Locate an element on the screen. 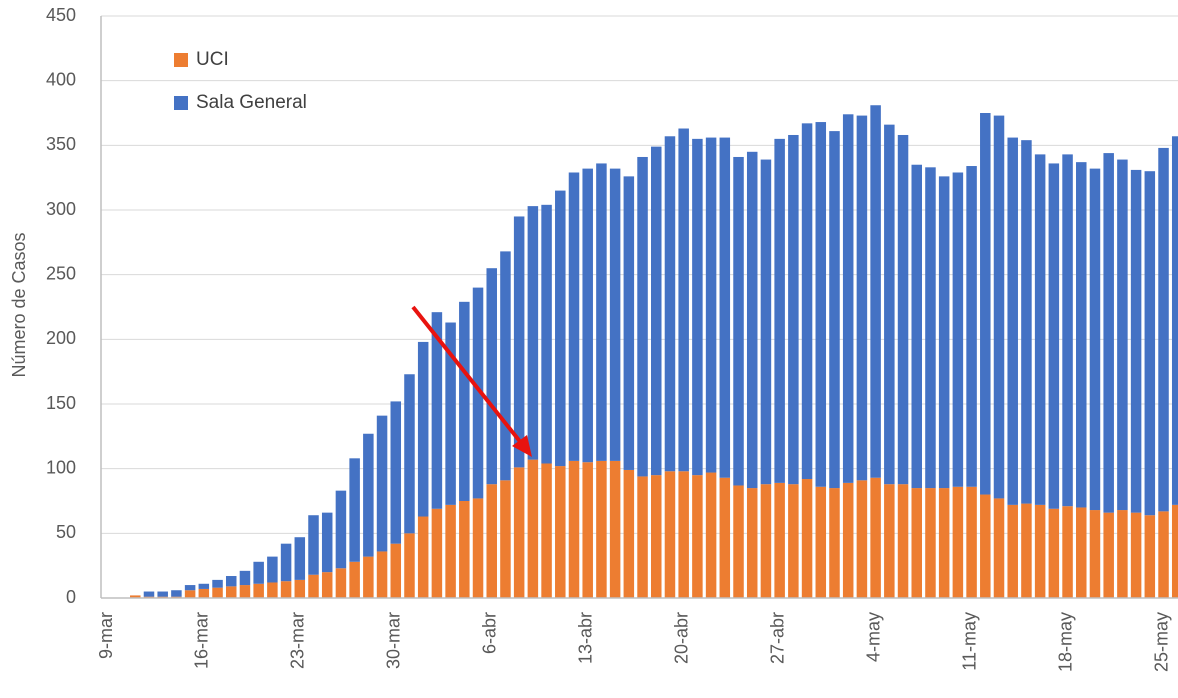  annotation-arrow is located at coordinates (471, 381).